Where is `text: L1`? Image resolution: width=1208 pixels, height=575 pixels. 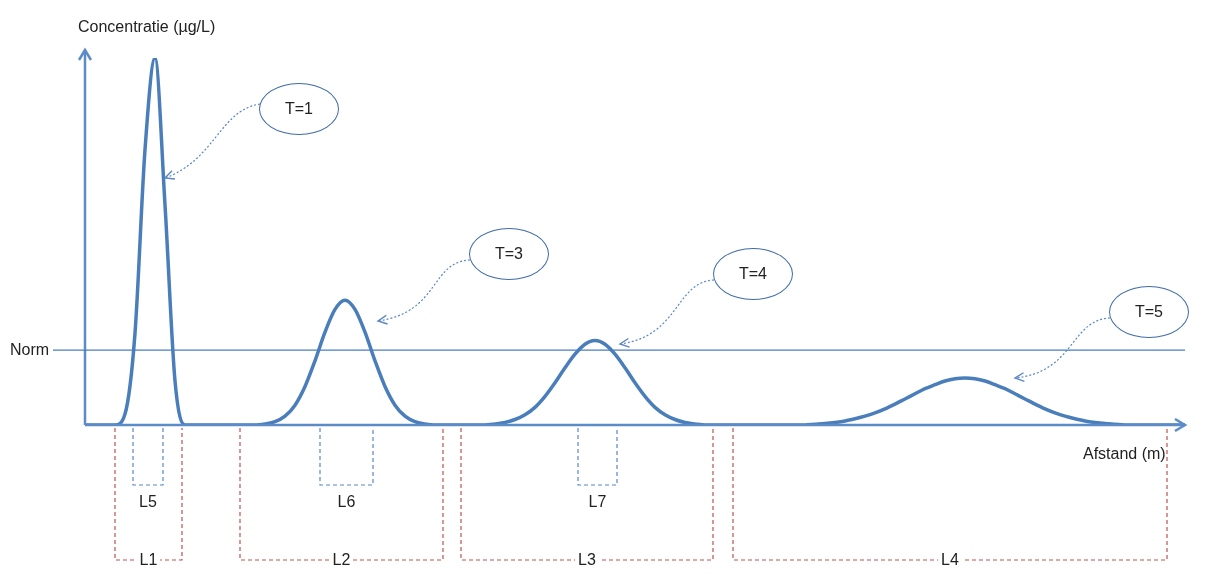
text: L1 is located at coordinates (148, 560).